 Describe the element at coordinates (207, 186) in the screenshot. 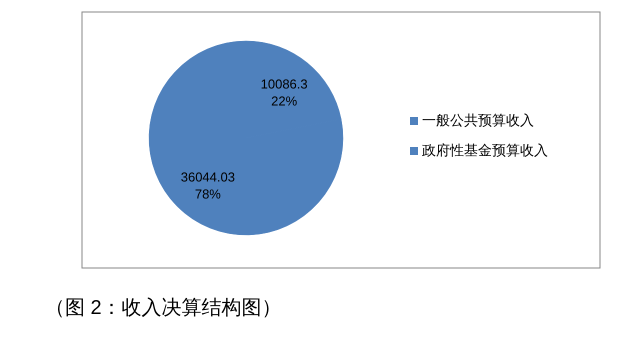

I see `data-label: 36044.03 78%` at that location.